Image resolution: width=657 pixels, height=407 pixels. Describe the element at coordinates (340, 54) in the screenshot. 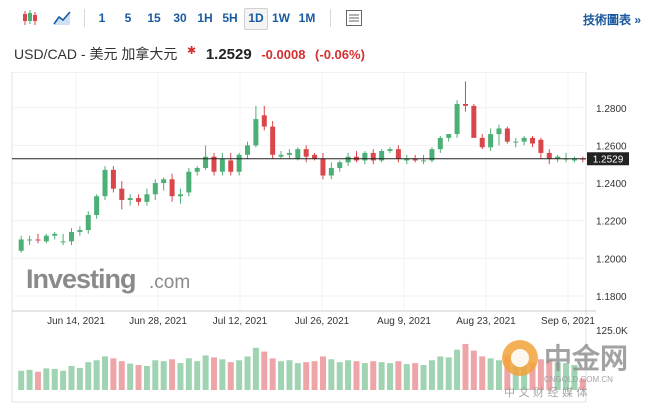

I see `price-change-percent: (-0.06%)` at that location.